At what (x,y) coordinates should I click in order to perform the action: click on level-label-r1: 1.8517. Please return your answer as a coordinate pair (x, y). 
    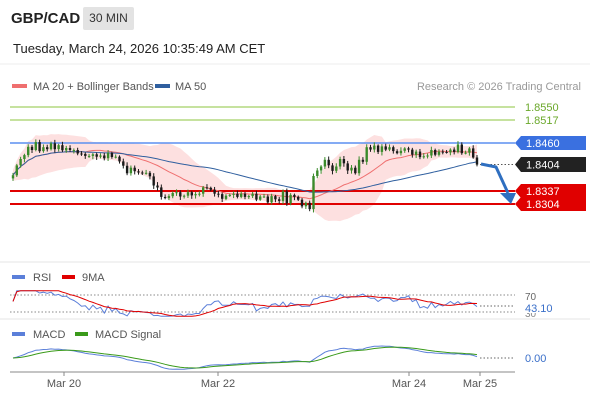
    Looking at the image, I should click on (542, 121).